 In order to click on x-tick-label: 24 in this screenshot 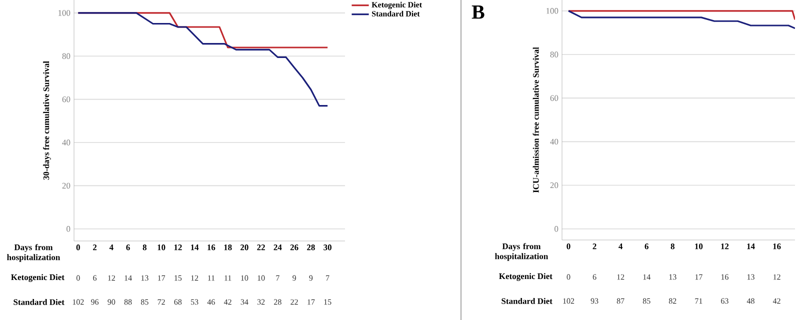, I will do `click(278, 247)`.